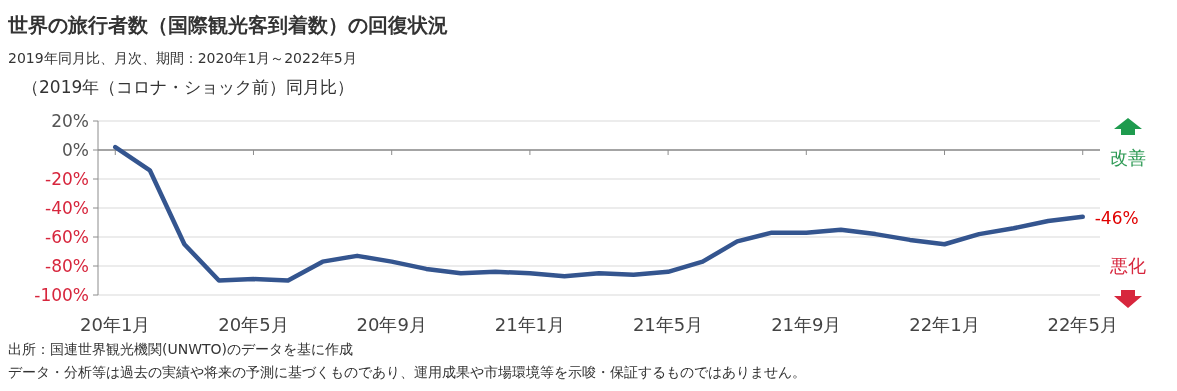 Image resolution: width=1177 pixels, height=391 pixels. What do you see at coordinates (67, 237) in the screenshot?
I see `y-tick-label: -60%` at bounding box center [67, 237].